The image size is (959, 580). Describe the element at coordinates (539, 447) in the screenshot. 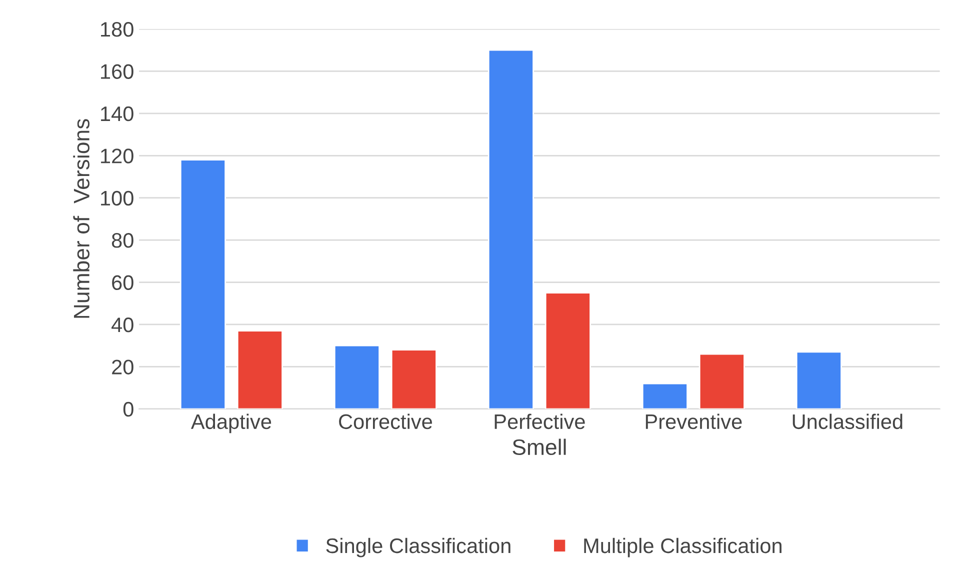

I see `x-axis-title: Smell` at that location.